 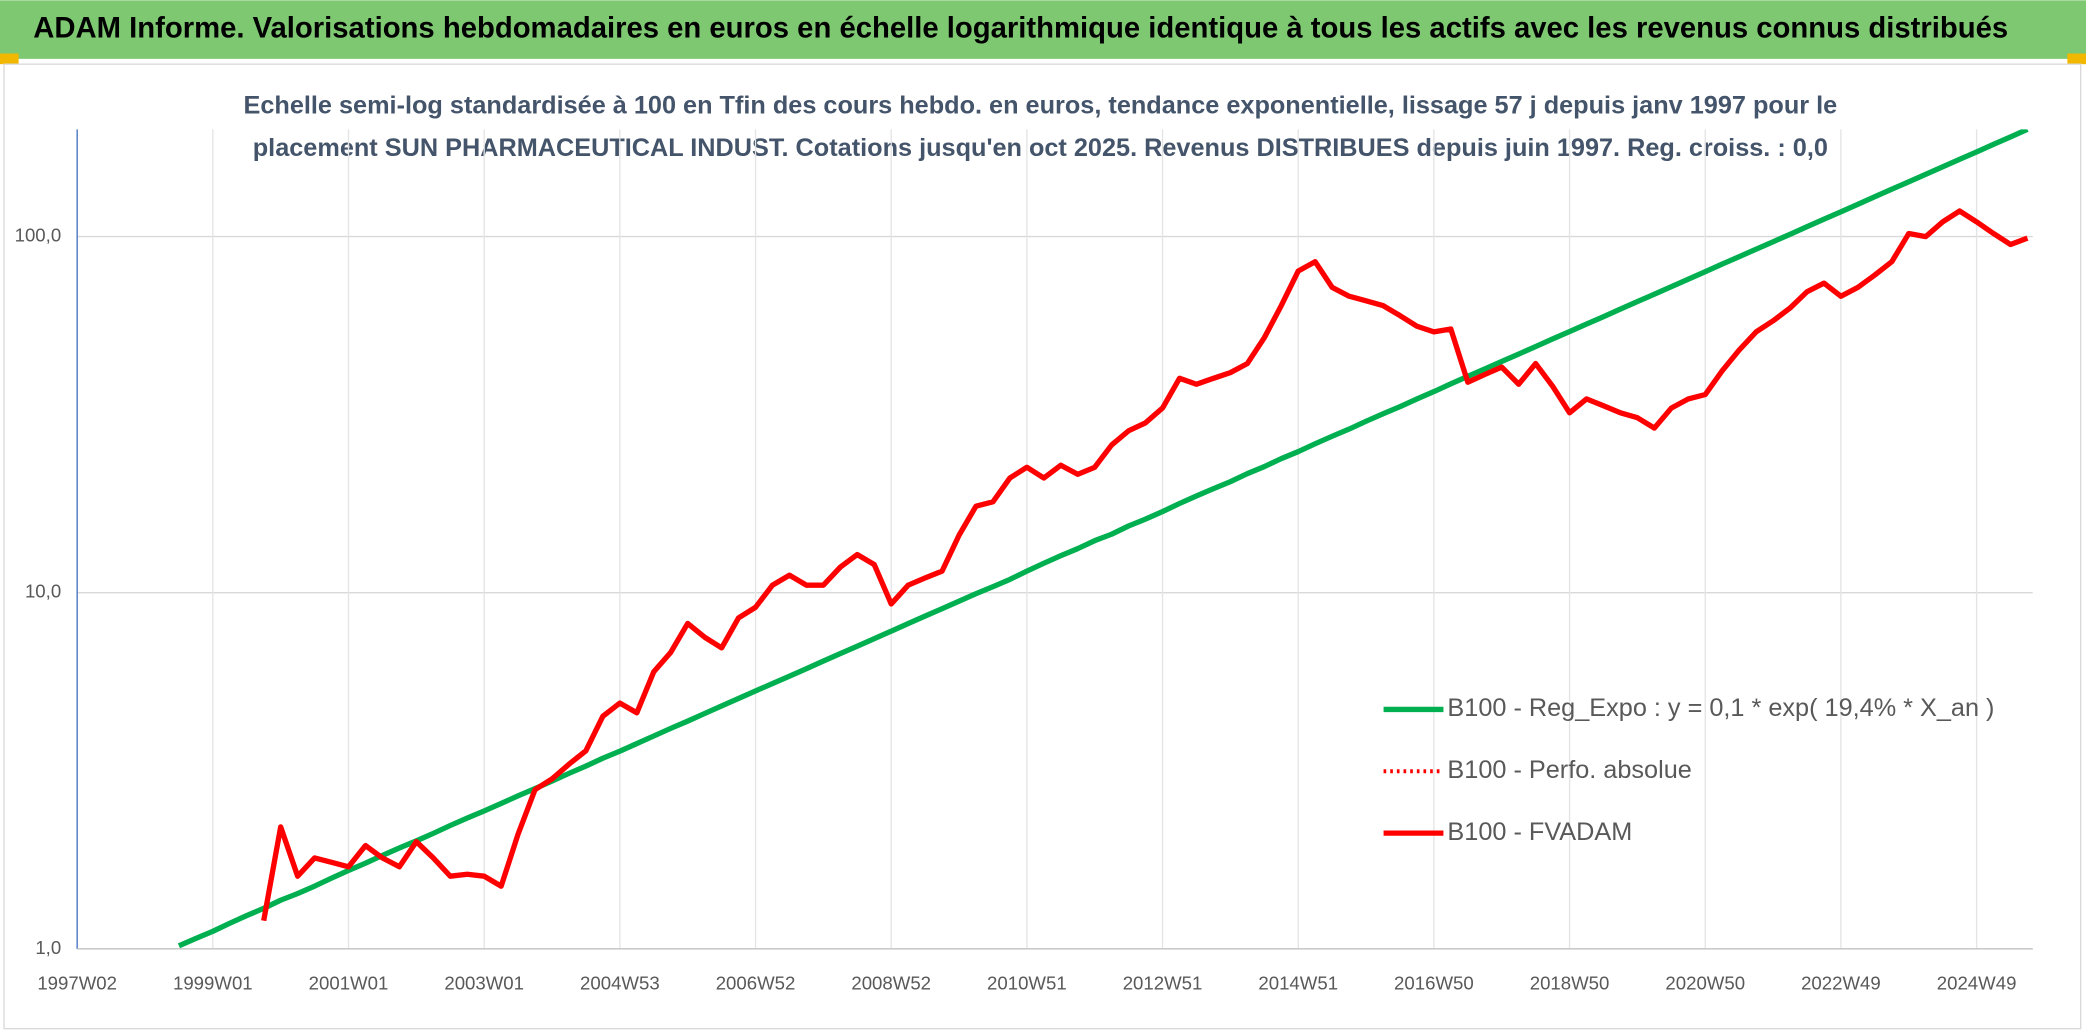 What do you see at coordinates (891, 983) in the screenshot?
I see `x-tick-label: 2008W52` at bounding box center [891, 983].